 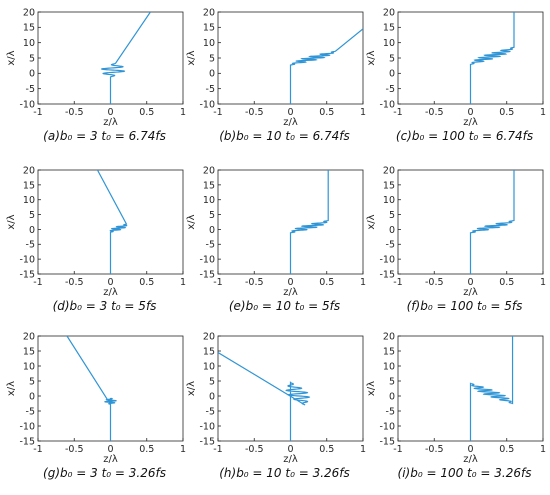 I want to click on subplot-caption: (i)b₀ = 100 t₀ = 3.26fs, so click(x=465, y=473).